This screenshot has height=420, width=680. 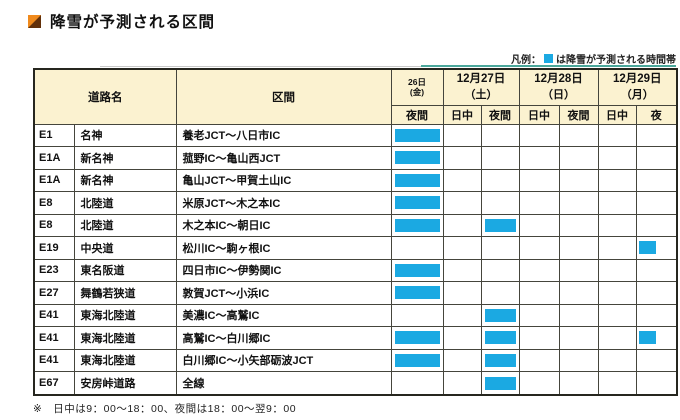 What do you see at coordinates (593, 58) in the screenshot?
I see `legend: 凡例： は降雪が予測される時間帯` at bounding box center [593, 58].